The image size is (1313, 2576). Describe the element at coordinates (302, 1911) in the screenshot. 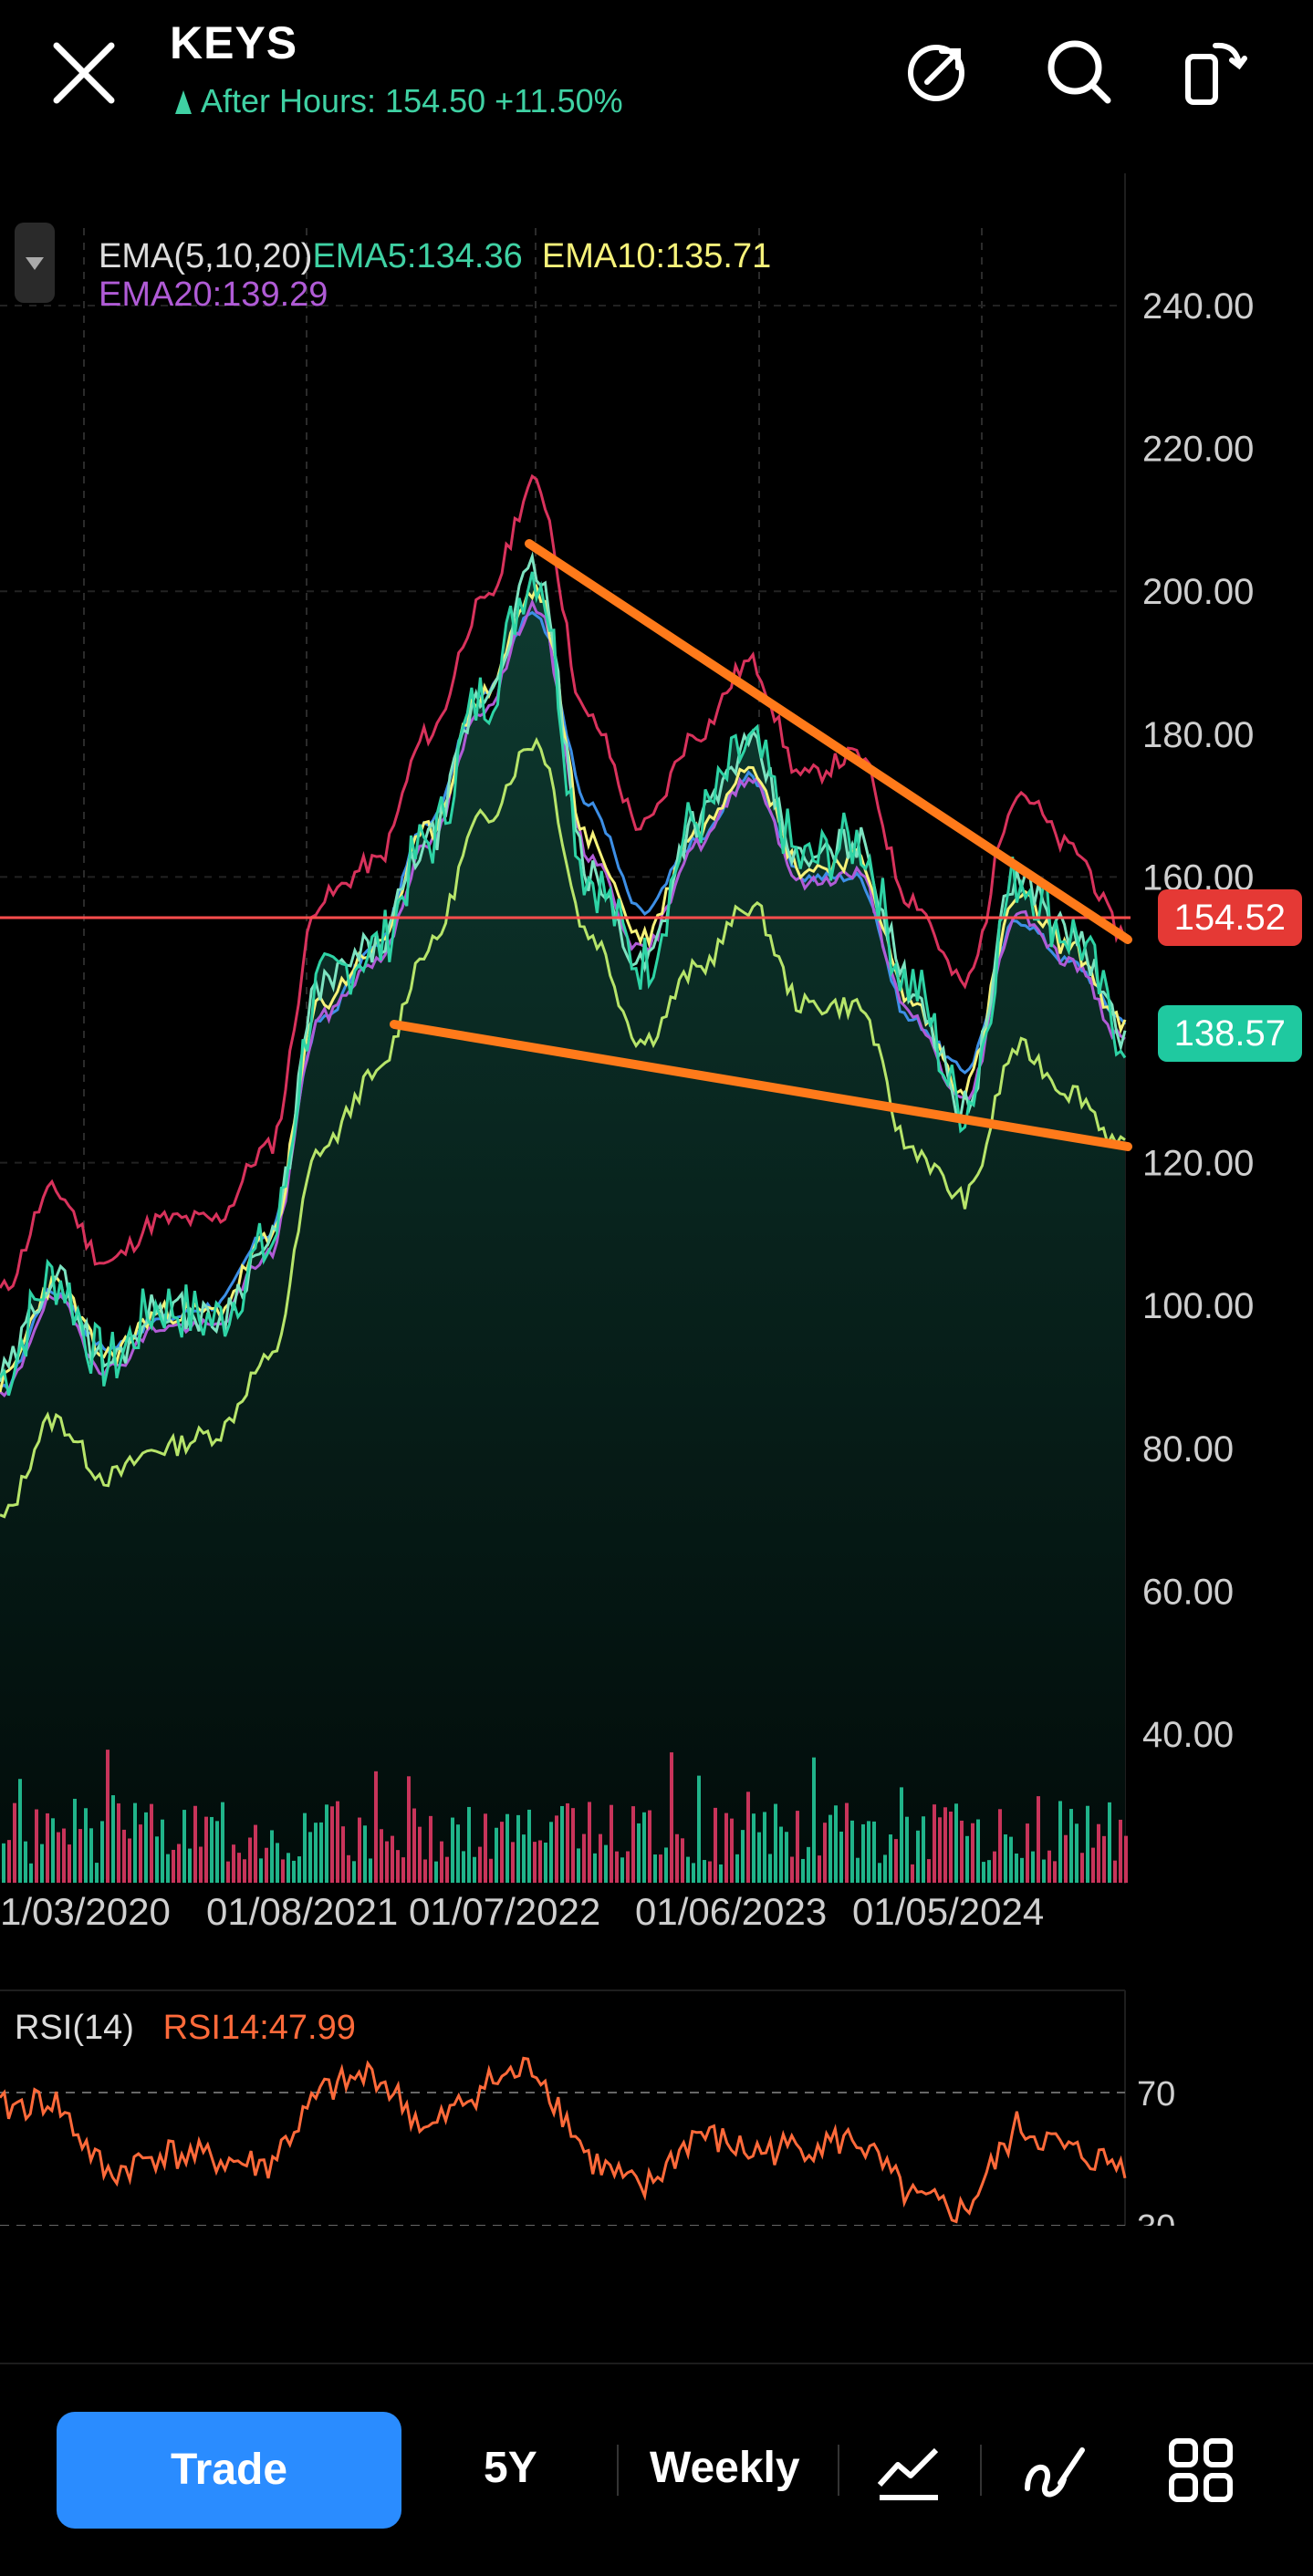

I see `date-axis-label: 01/08/2021` at that location.